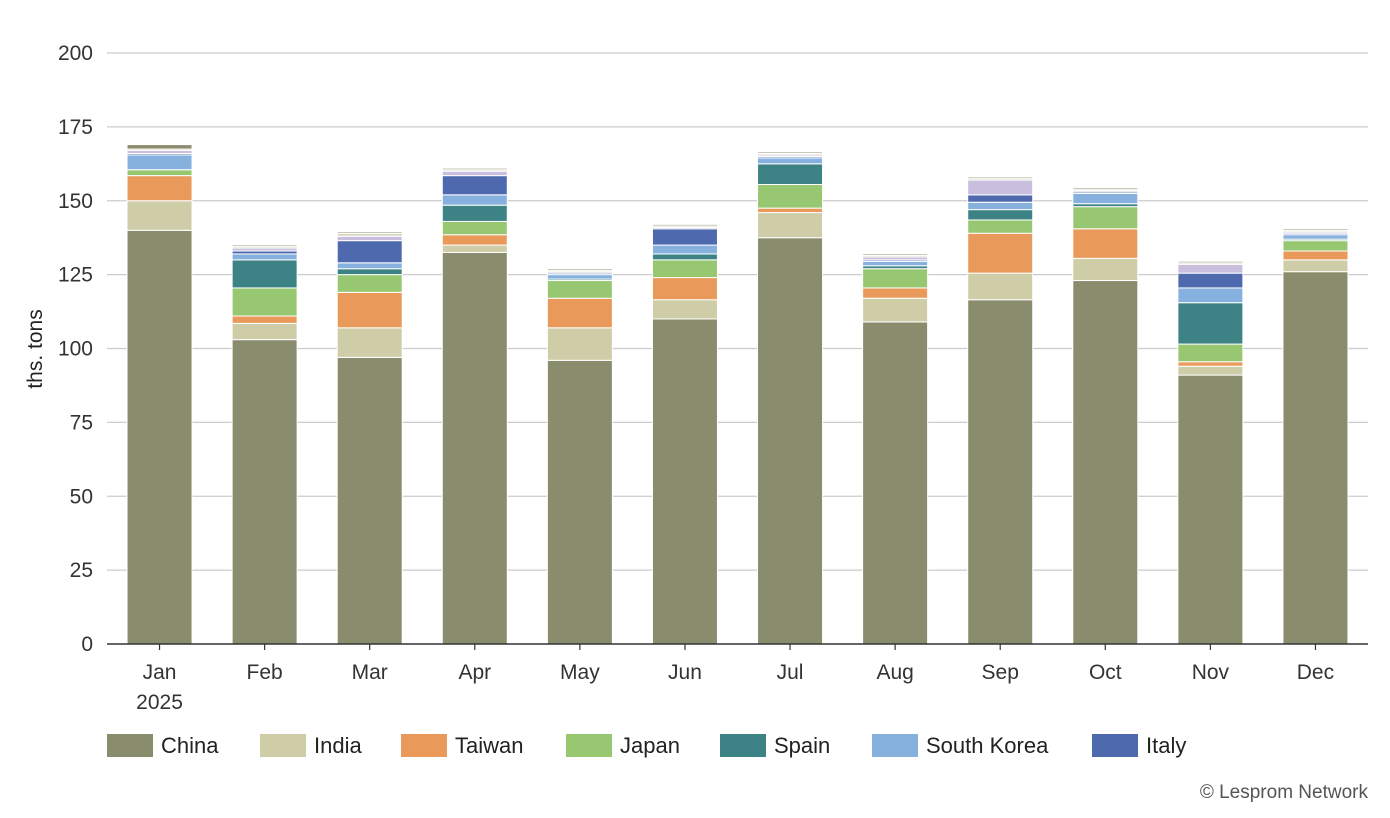 This screenshot has height=818, width=1390. What do you see at coordinates (987, 745) in the screenshot?
I see `legend-label: South Korea` at bounding box center [987, 745].